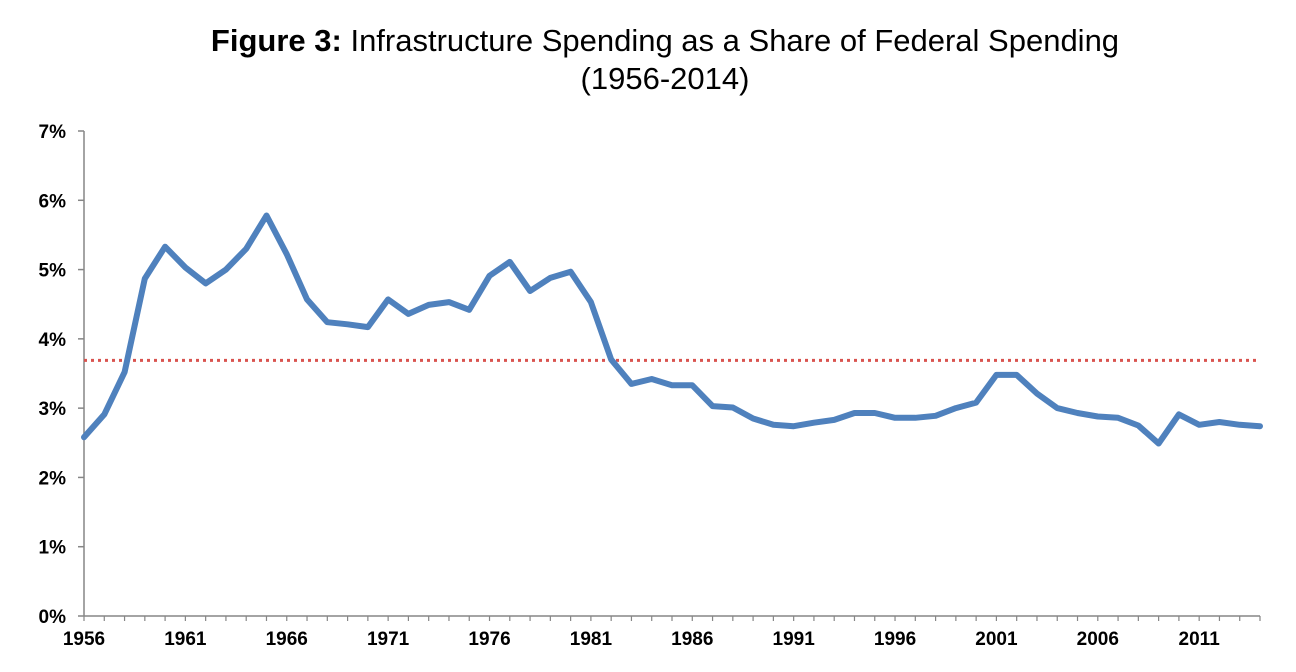  Describe the element at coordinates (53, 271) in the screenshot. I see `y-tick-label: 5%` at that location.